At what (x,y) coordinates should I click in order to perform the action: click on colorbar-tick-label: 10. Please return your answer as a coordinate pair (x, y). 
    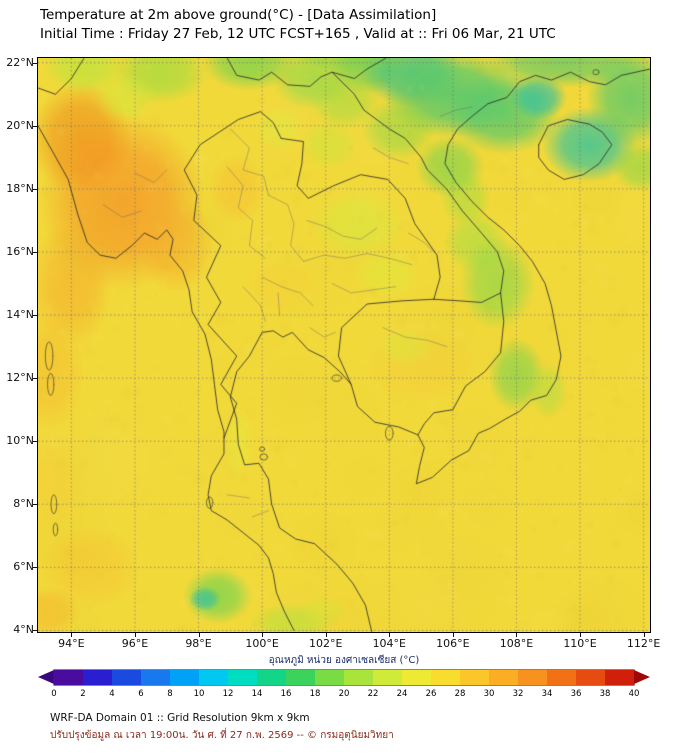
    Looking at the image, I should click on (199, 694).